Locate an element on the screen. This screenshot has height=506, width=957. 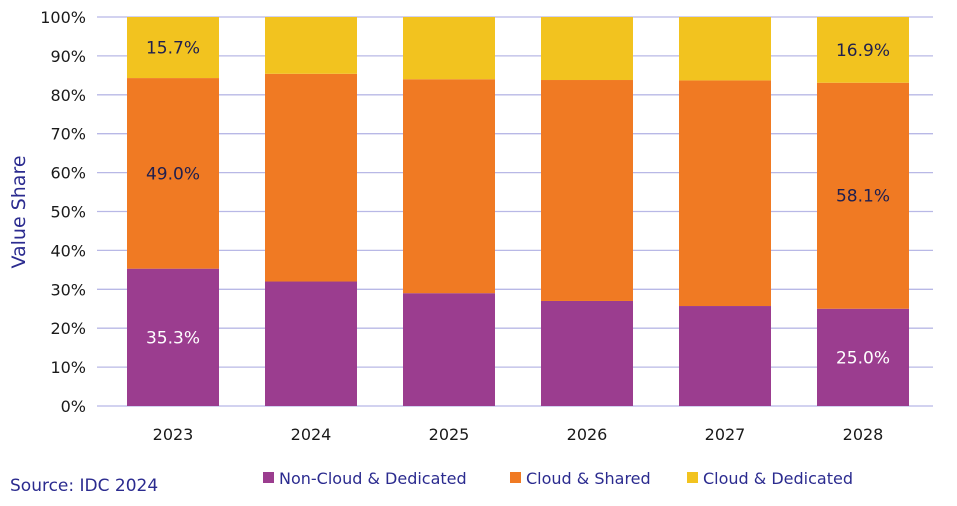
x-tick-label: 2027 is located at coordinates (725, 434).